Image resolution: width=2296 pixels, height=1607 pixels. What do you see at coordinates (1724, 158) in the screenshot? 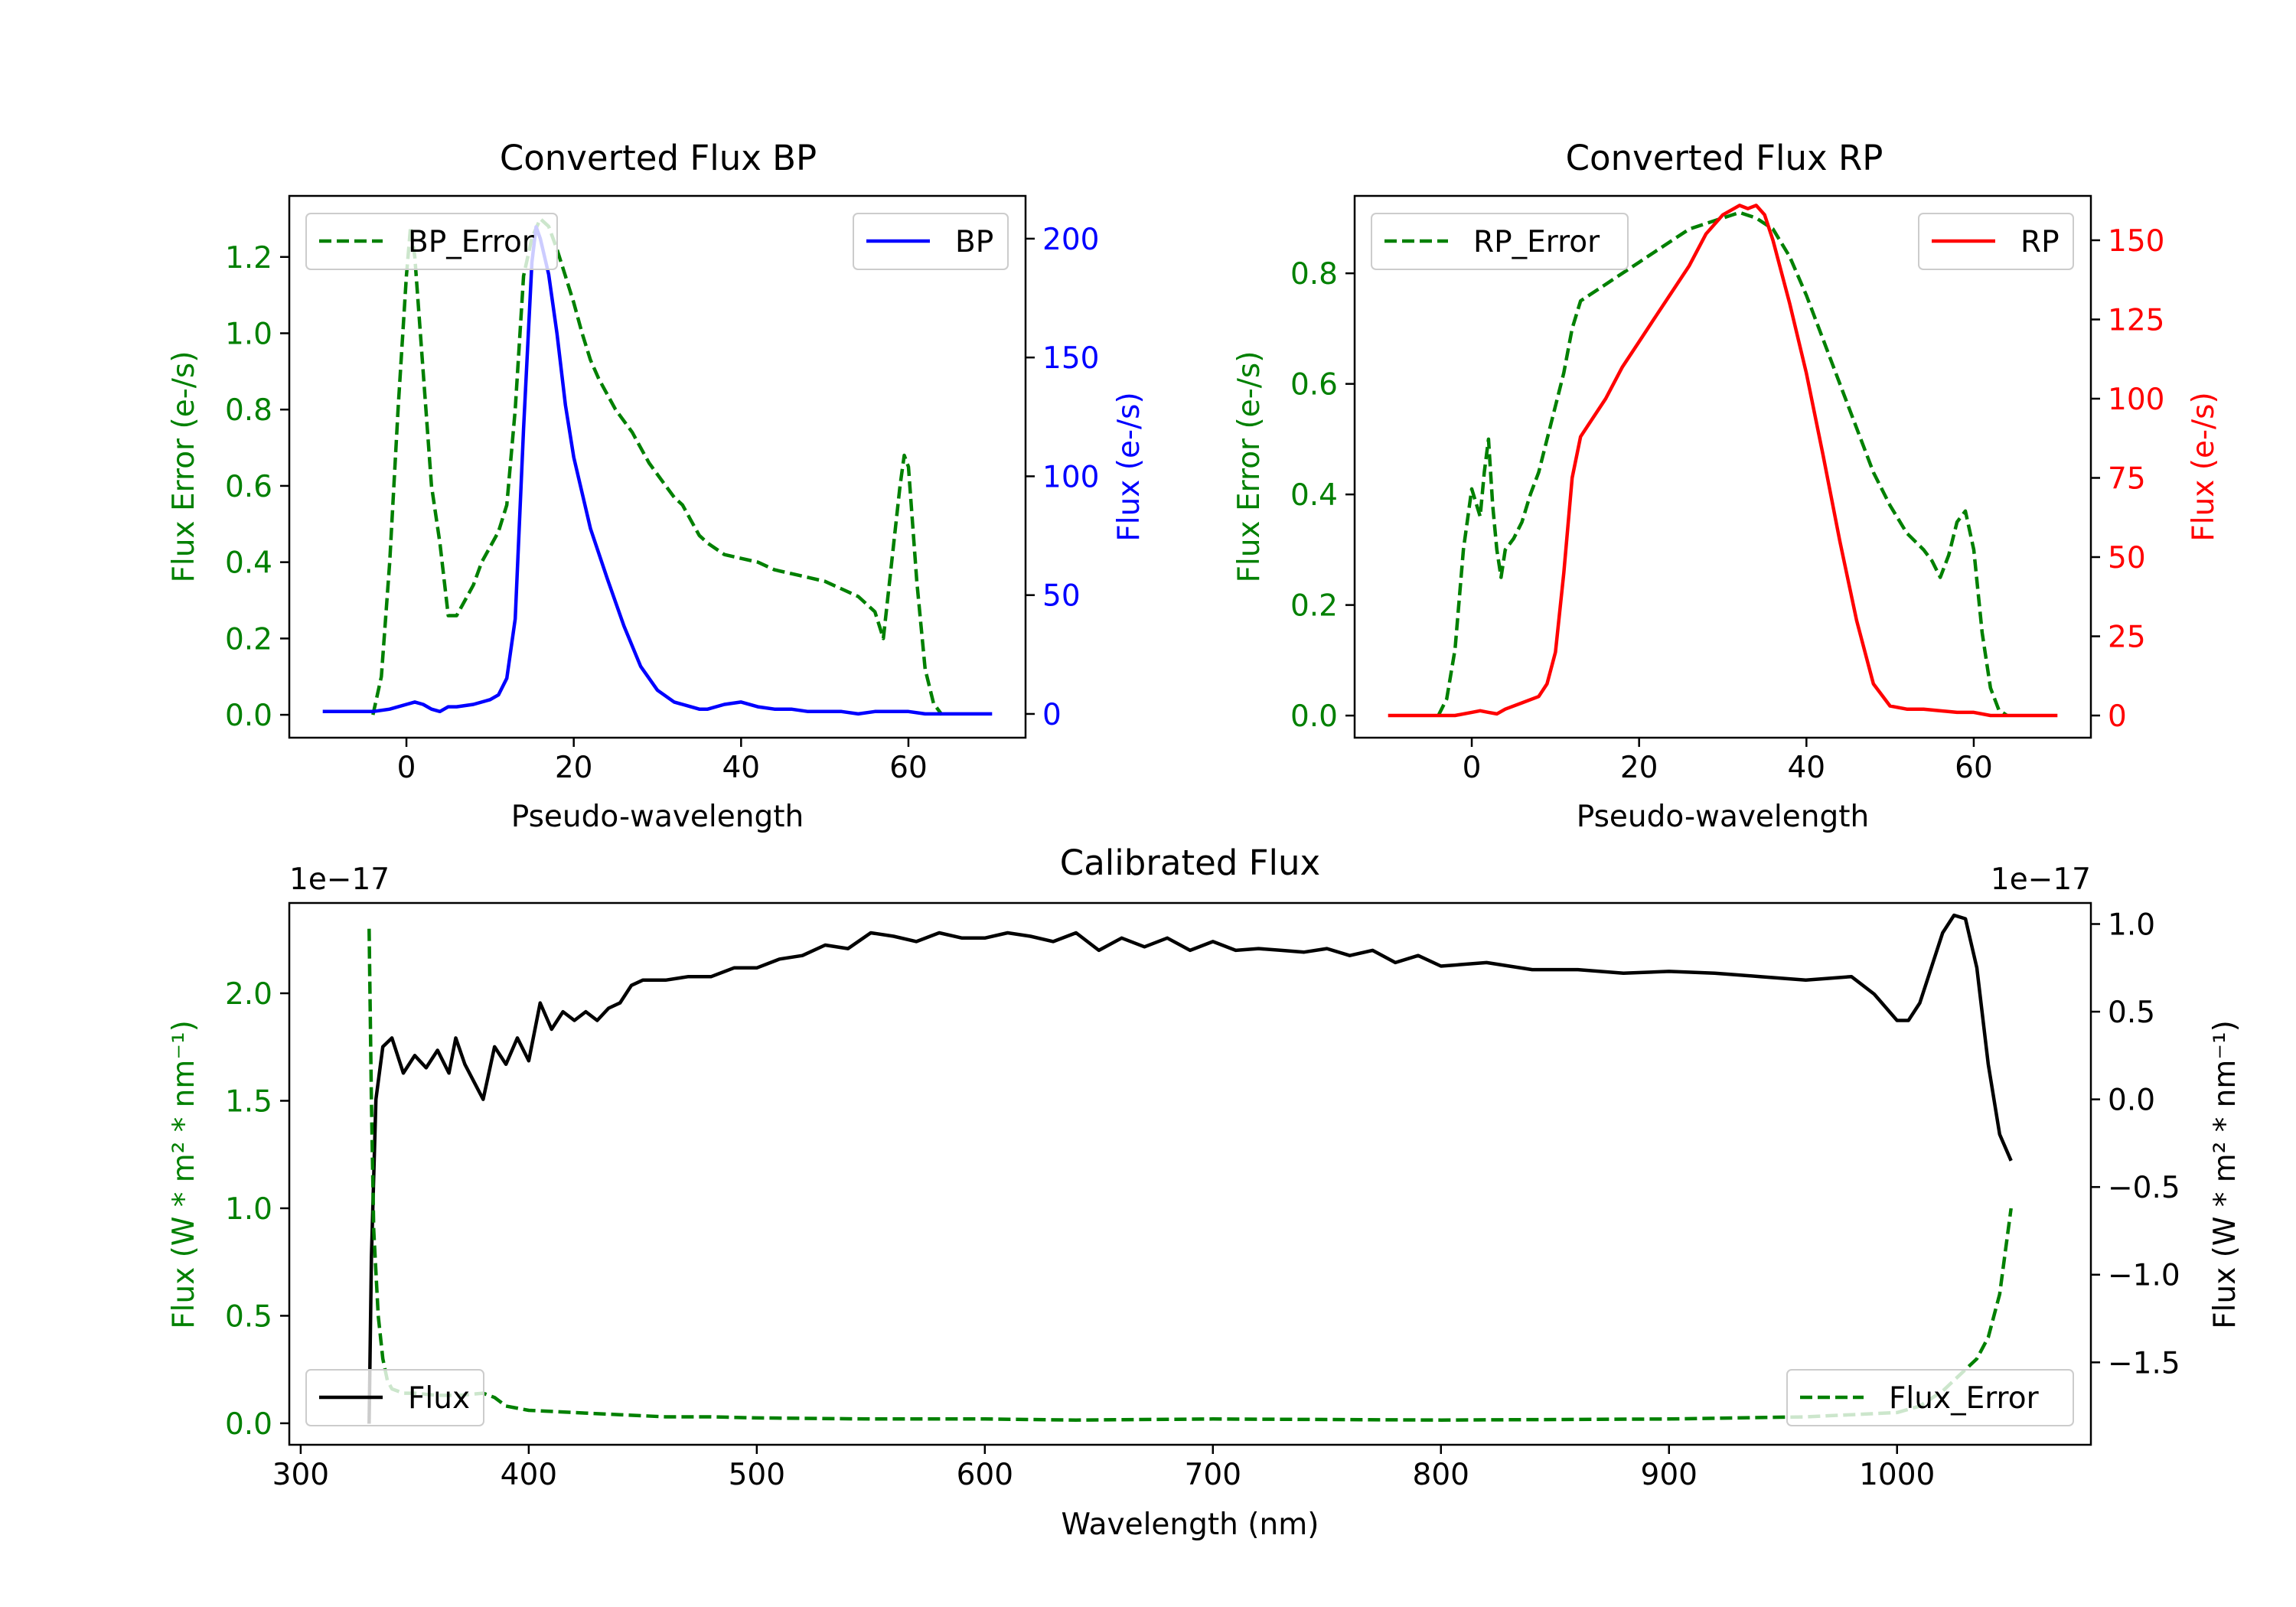
I see `rp-title: Converted Flux RP` at bounding box center [1724, 158].